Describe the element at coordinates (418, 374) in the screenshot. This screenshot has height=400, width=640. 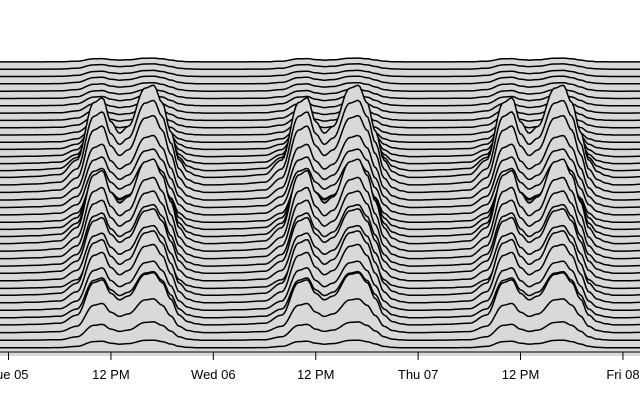
I see `x-tick-label: Thu 07` at that location.